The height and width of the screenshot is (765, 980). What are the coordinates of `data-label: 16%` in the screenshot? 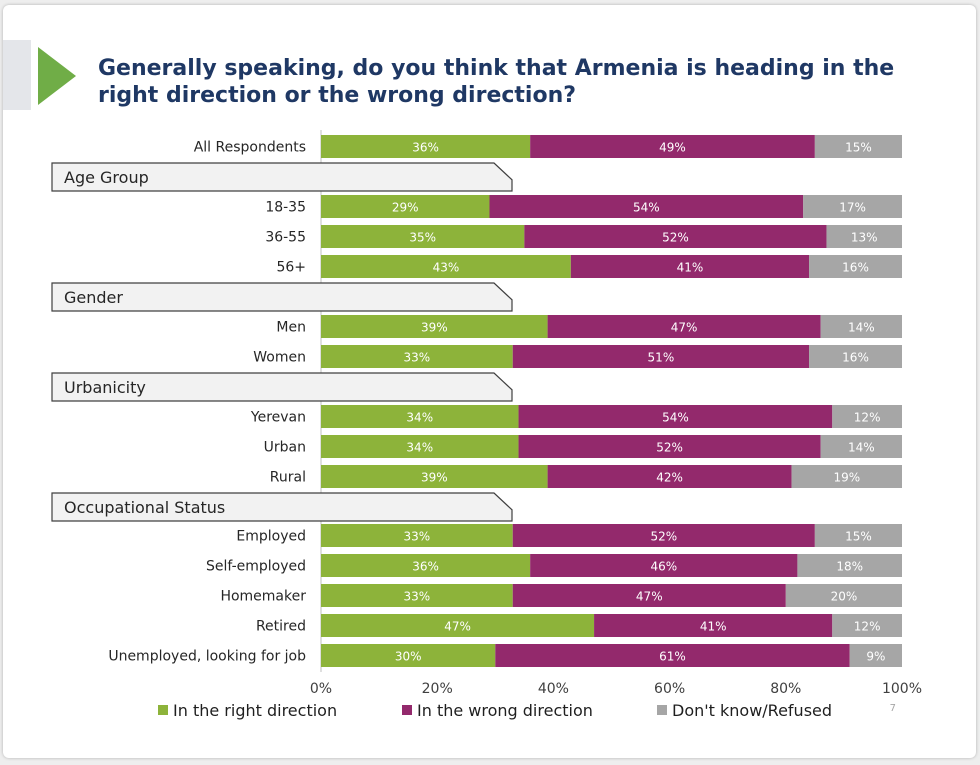 It's located at (855, 268).